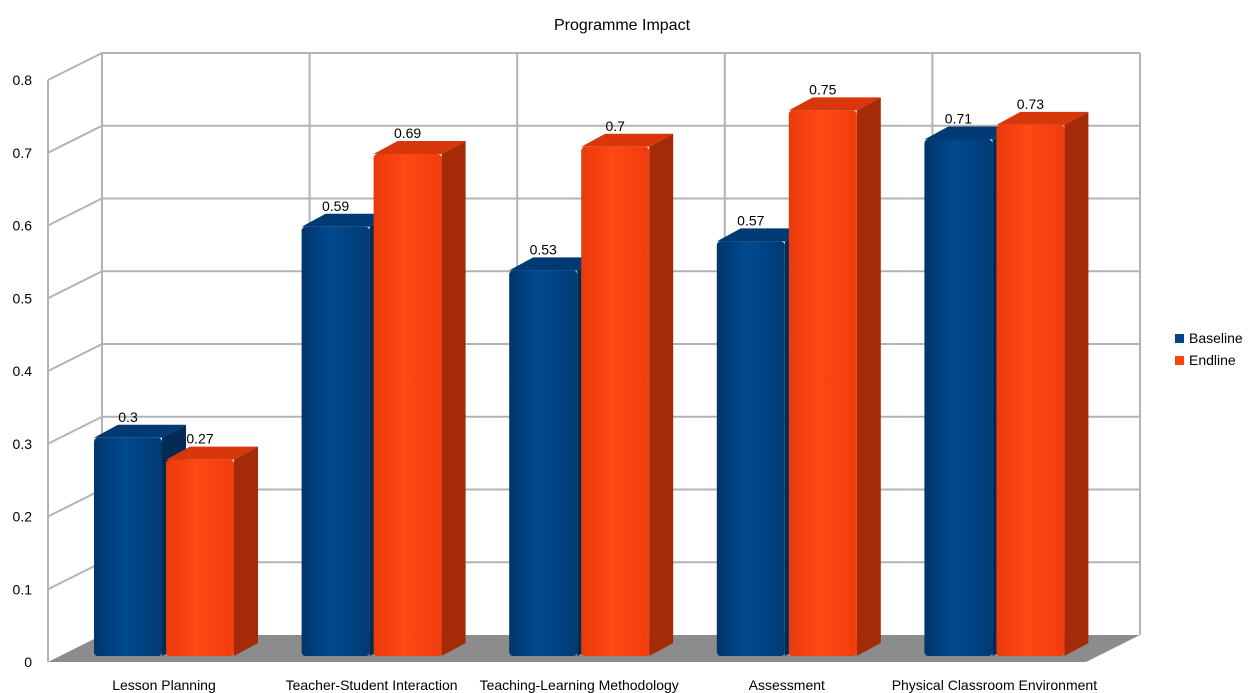 The height and width of the screenshot is (693, 1252). I want to click on legend-item-endline: Endline, so click(1209, 360).